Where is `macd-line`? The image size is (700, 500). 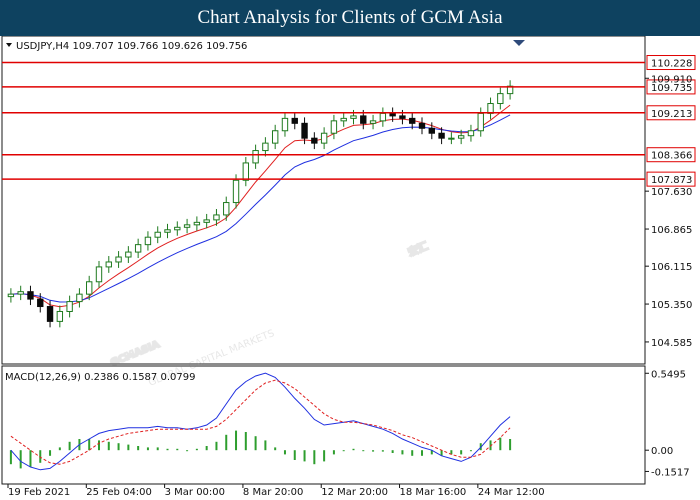
macd-line is located at coordinates (260, 421).